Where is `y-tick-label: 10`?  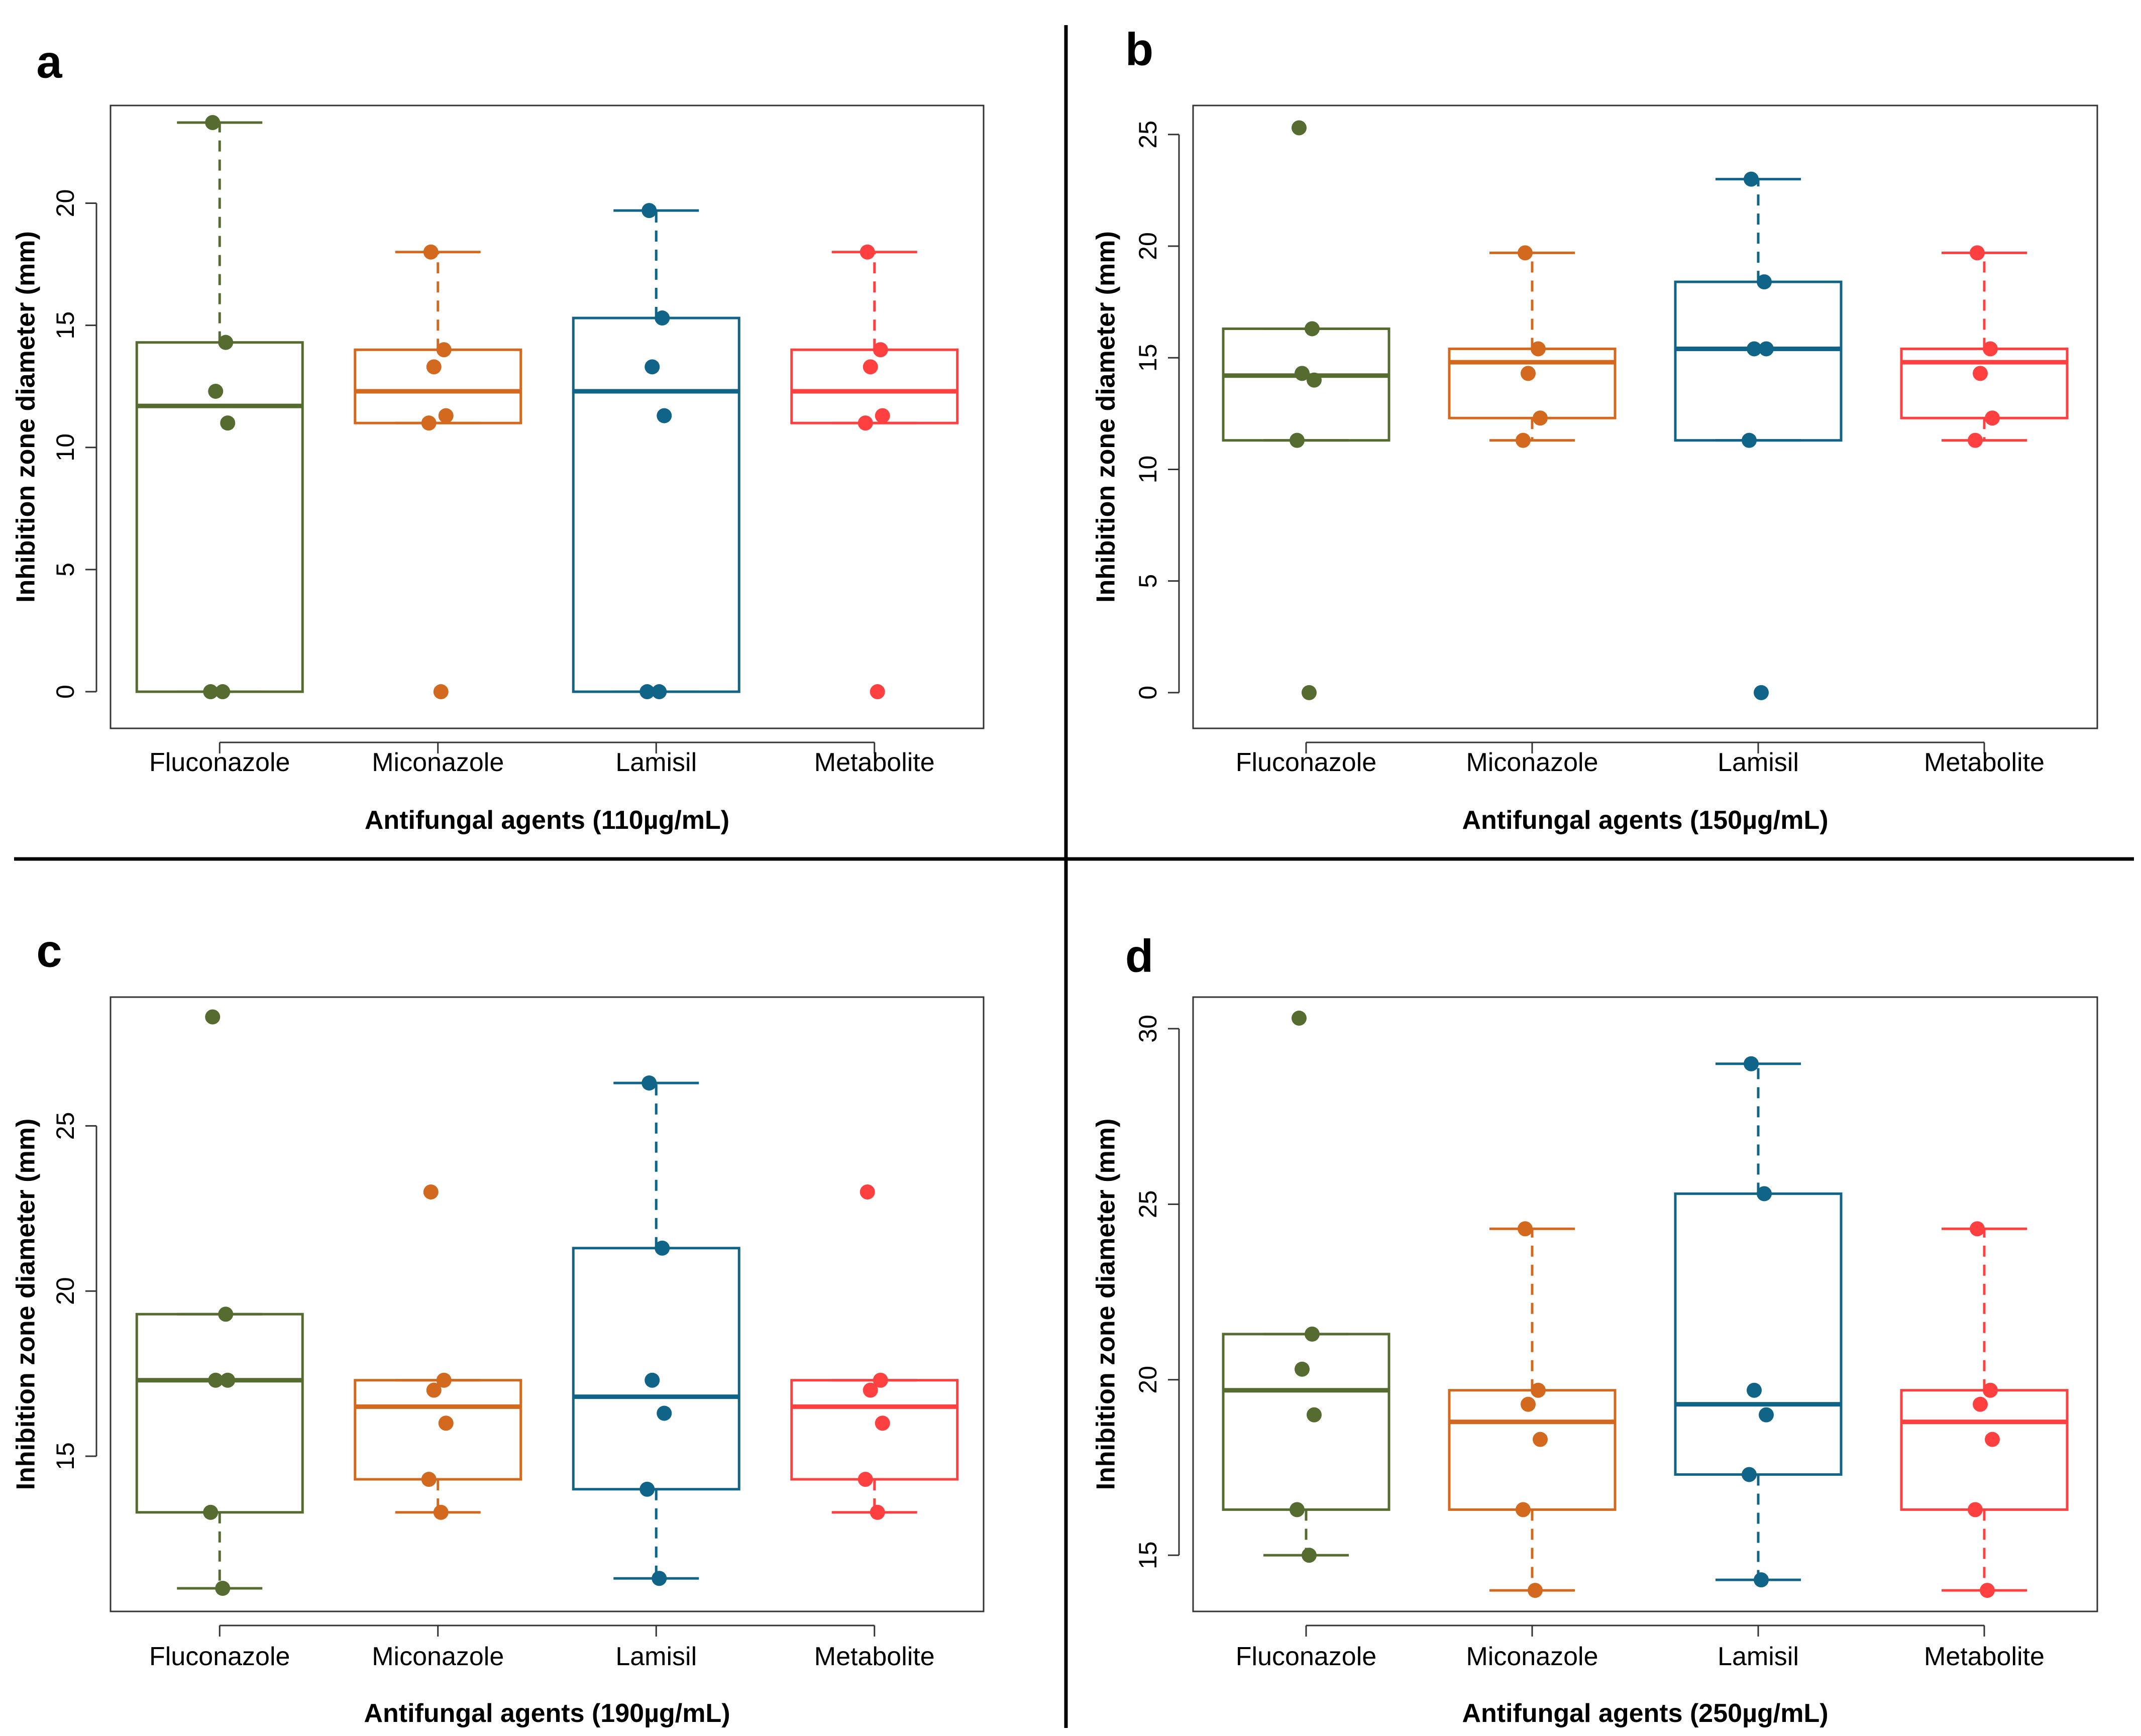 y-tick-label: 10 is located at coordinates (1148, 470).